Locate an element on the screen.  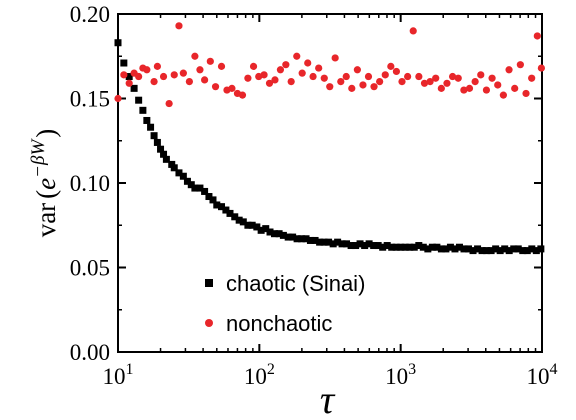
y-axis-title-base: e is located at coordinates (46, 184).